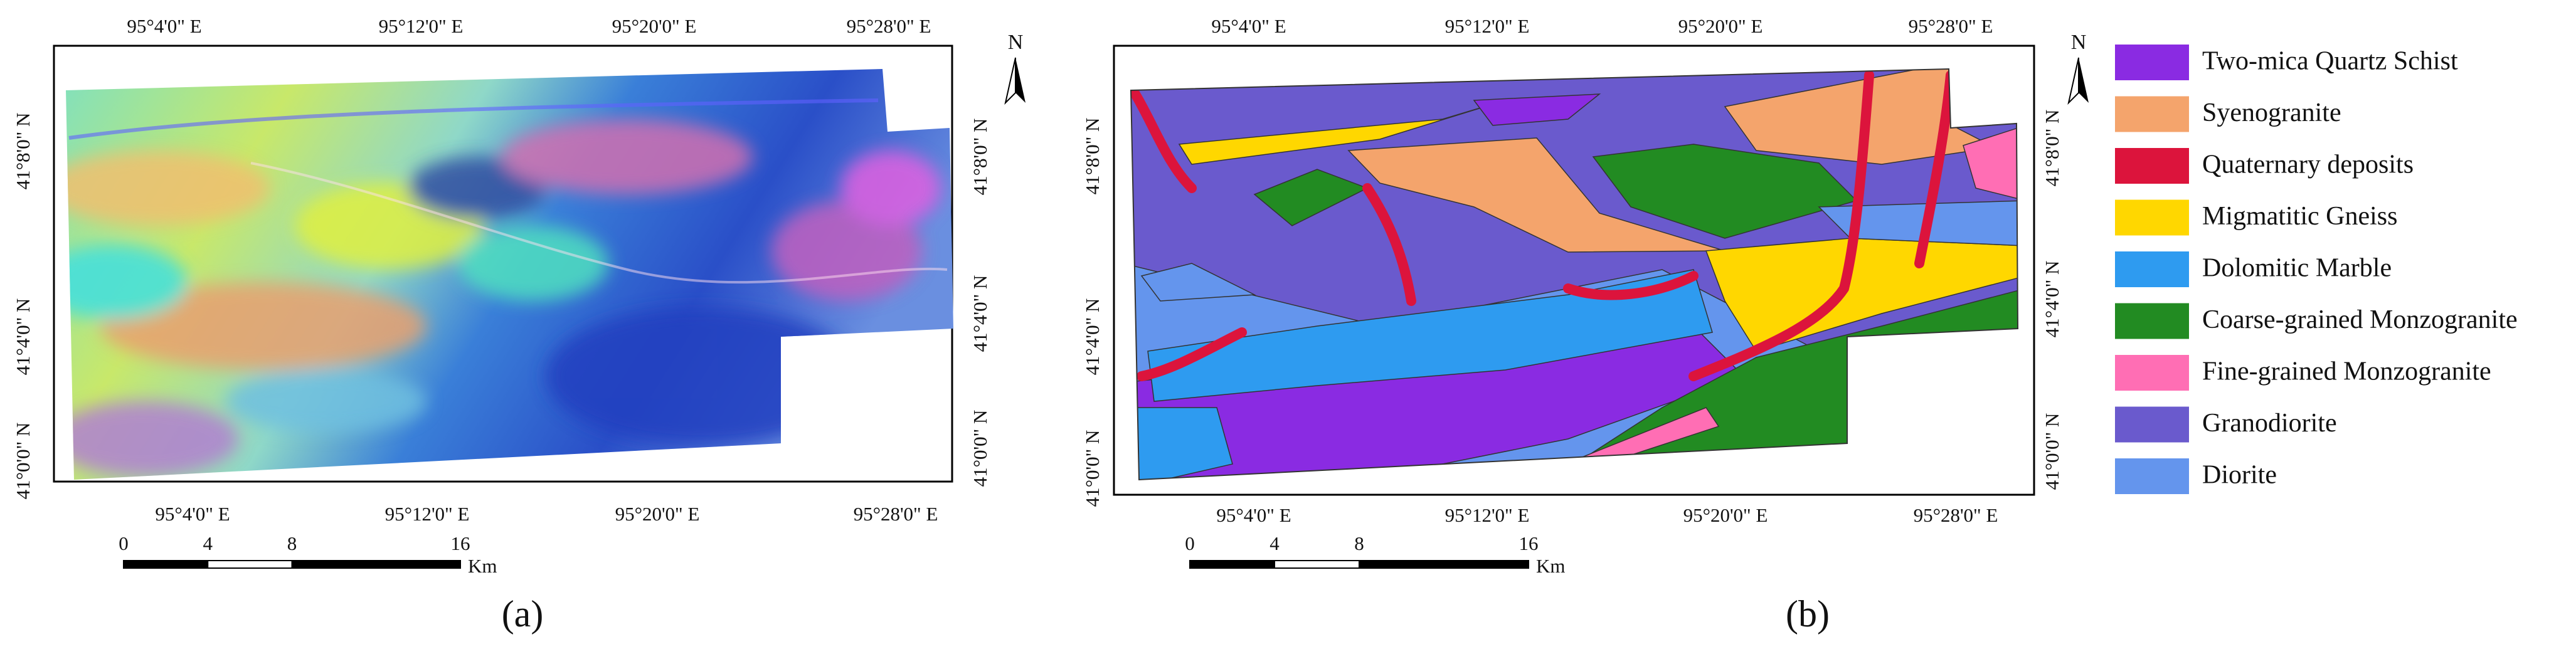 The height and width of the screenshot is (649, 2576). What do you see at coordinates (2239, 476) in the screenshot?
I see `legend-label: Diorite` at bounding box center [2239, 476].